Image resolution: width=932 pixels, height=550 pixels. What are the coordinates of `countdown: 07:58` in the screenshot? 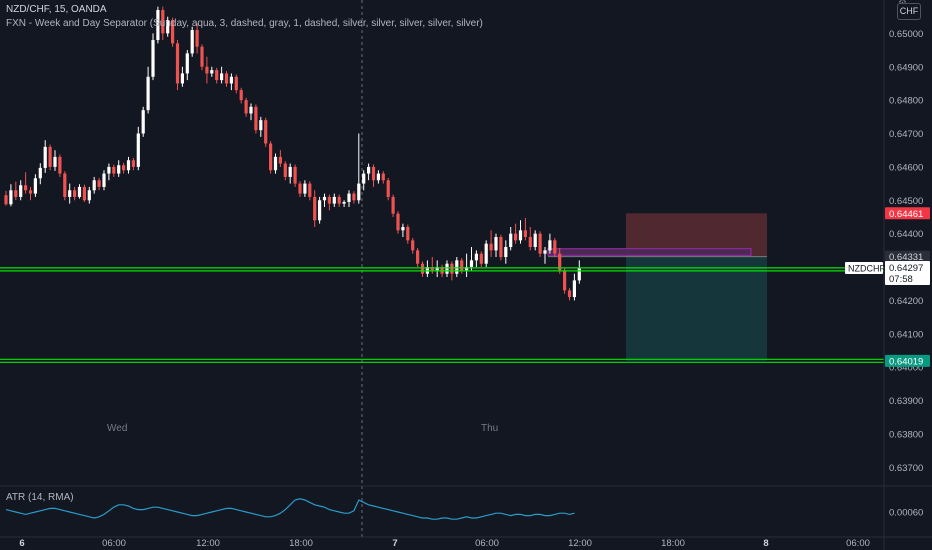 It's located at (901, 279).